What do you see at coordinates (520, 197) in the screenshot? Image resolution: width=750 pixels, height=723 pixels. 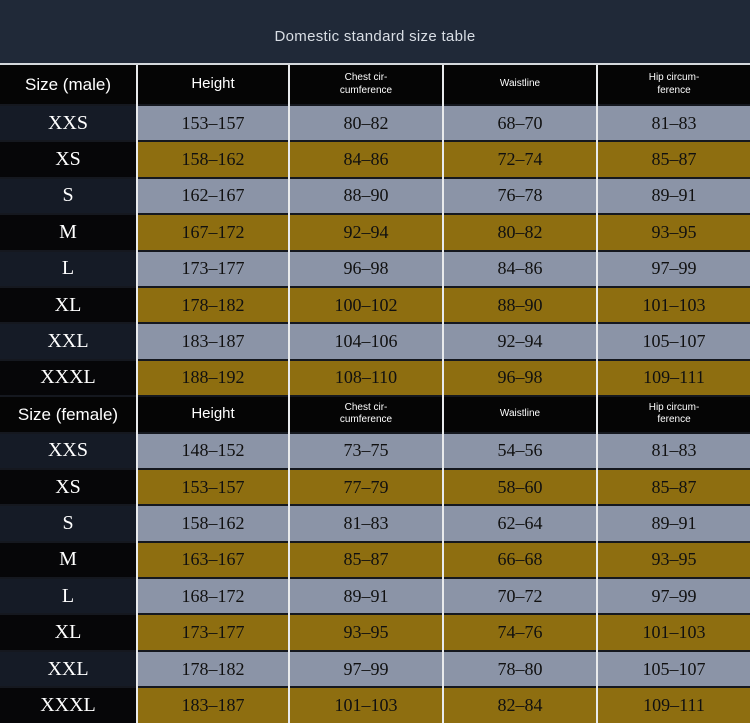 I see `value-cell: 76–78` at bounding box center [520, 197].